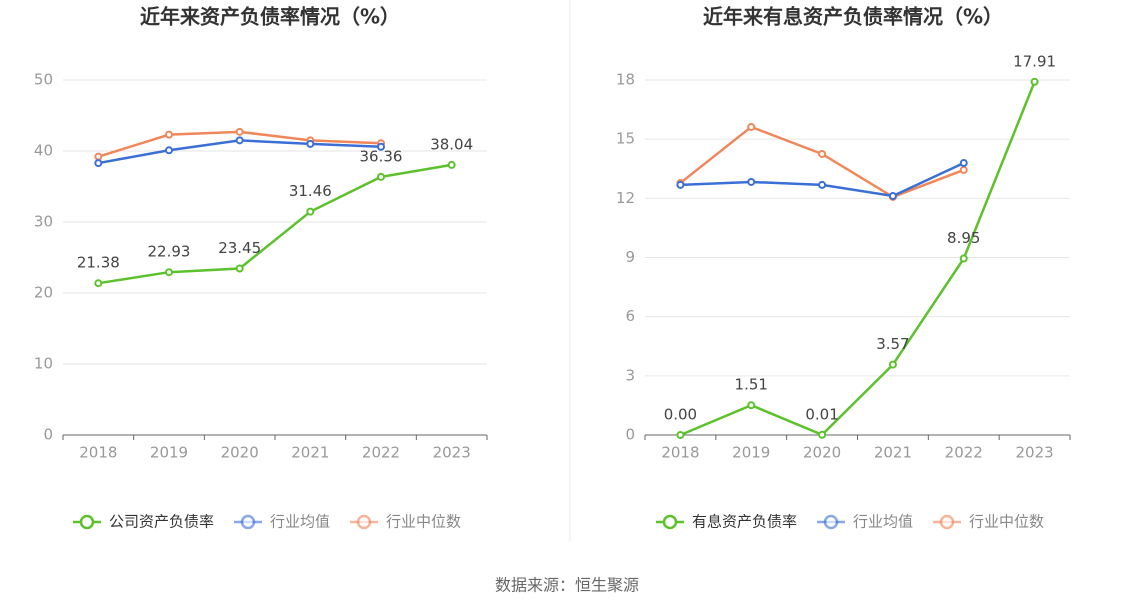  What do you see at coordinates (43, 222) in the screenshot?
I see `y-tick-label: 30` at bounding box center [43, 222].